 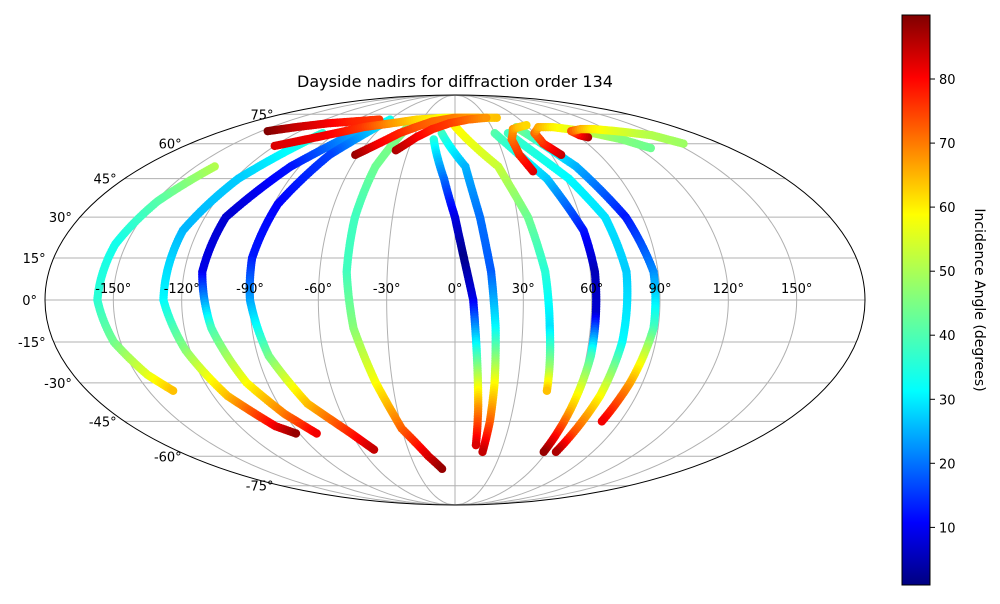 What do you see at coordinates (947, 208) in the screenshot?
I see `colorbar-tick-label: 60` at bounding box center [947, 208].